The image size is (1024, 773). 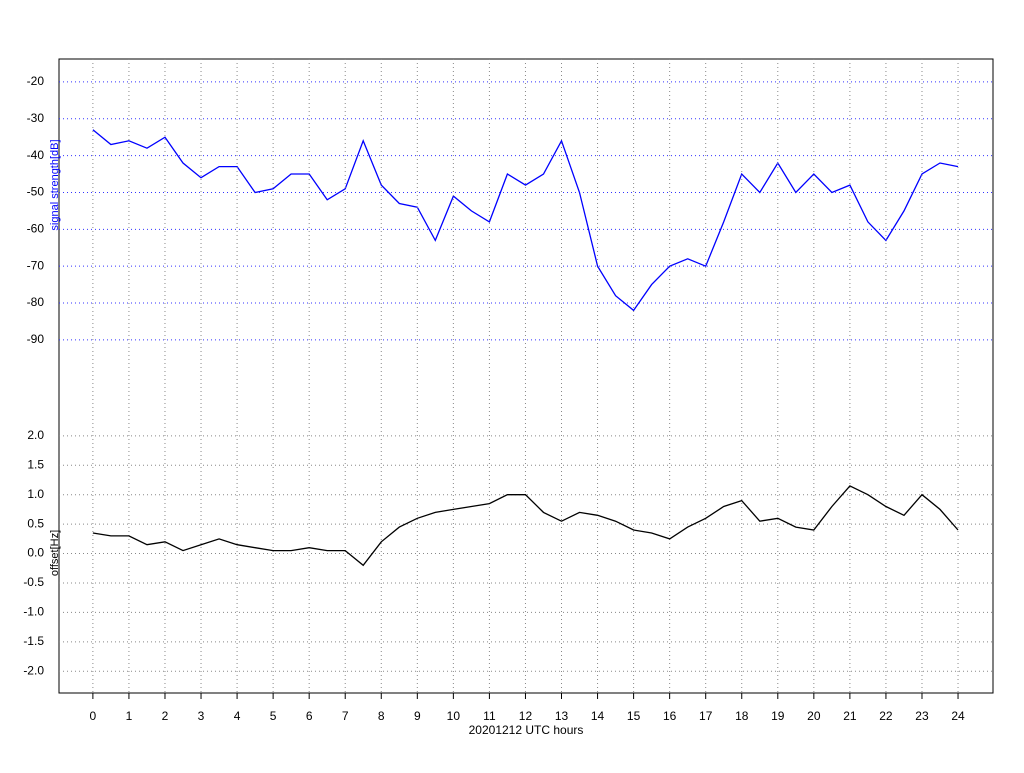 I want to click on x-tick-label: 16, so click(x=670, y=716).